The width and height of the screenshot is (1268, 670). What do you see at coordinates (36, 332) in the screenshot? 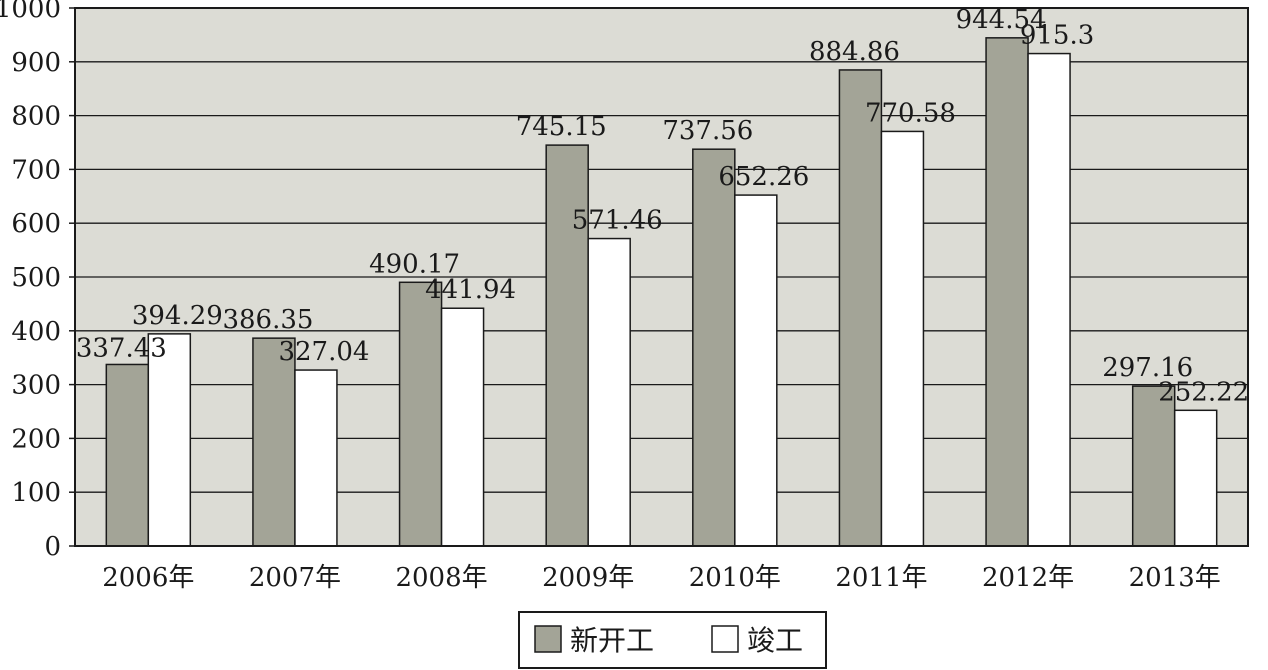
I see `y-tick-label: 400` at bounding box center [36, 332].